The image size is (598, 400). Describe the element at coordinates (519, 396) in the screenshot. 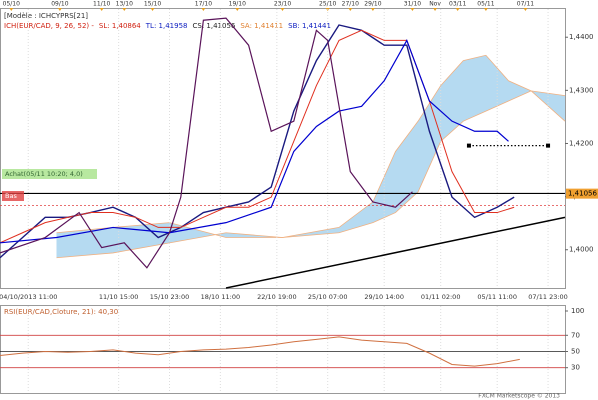

I see `footer: FXCM Marketscope © 2013` at that location.